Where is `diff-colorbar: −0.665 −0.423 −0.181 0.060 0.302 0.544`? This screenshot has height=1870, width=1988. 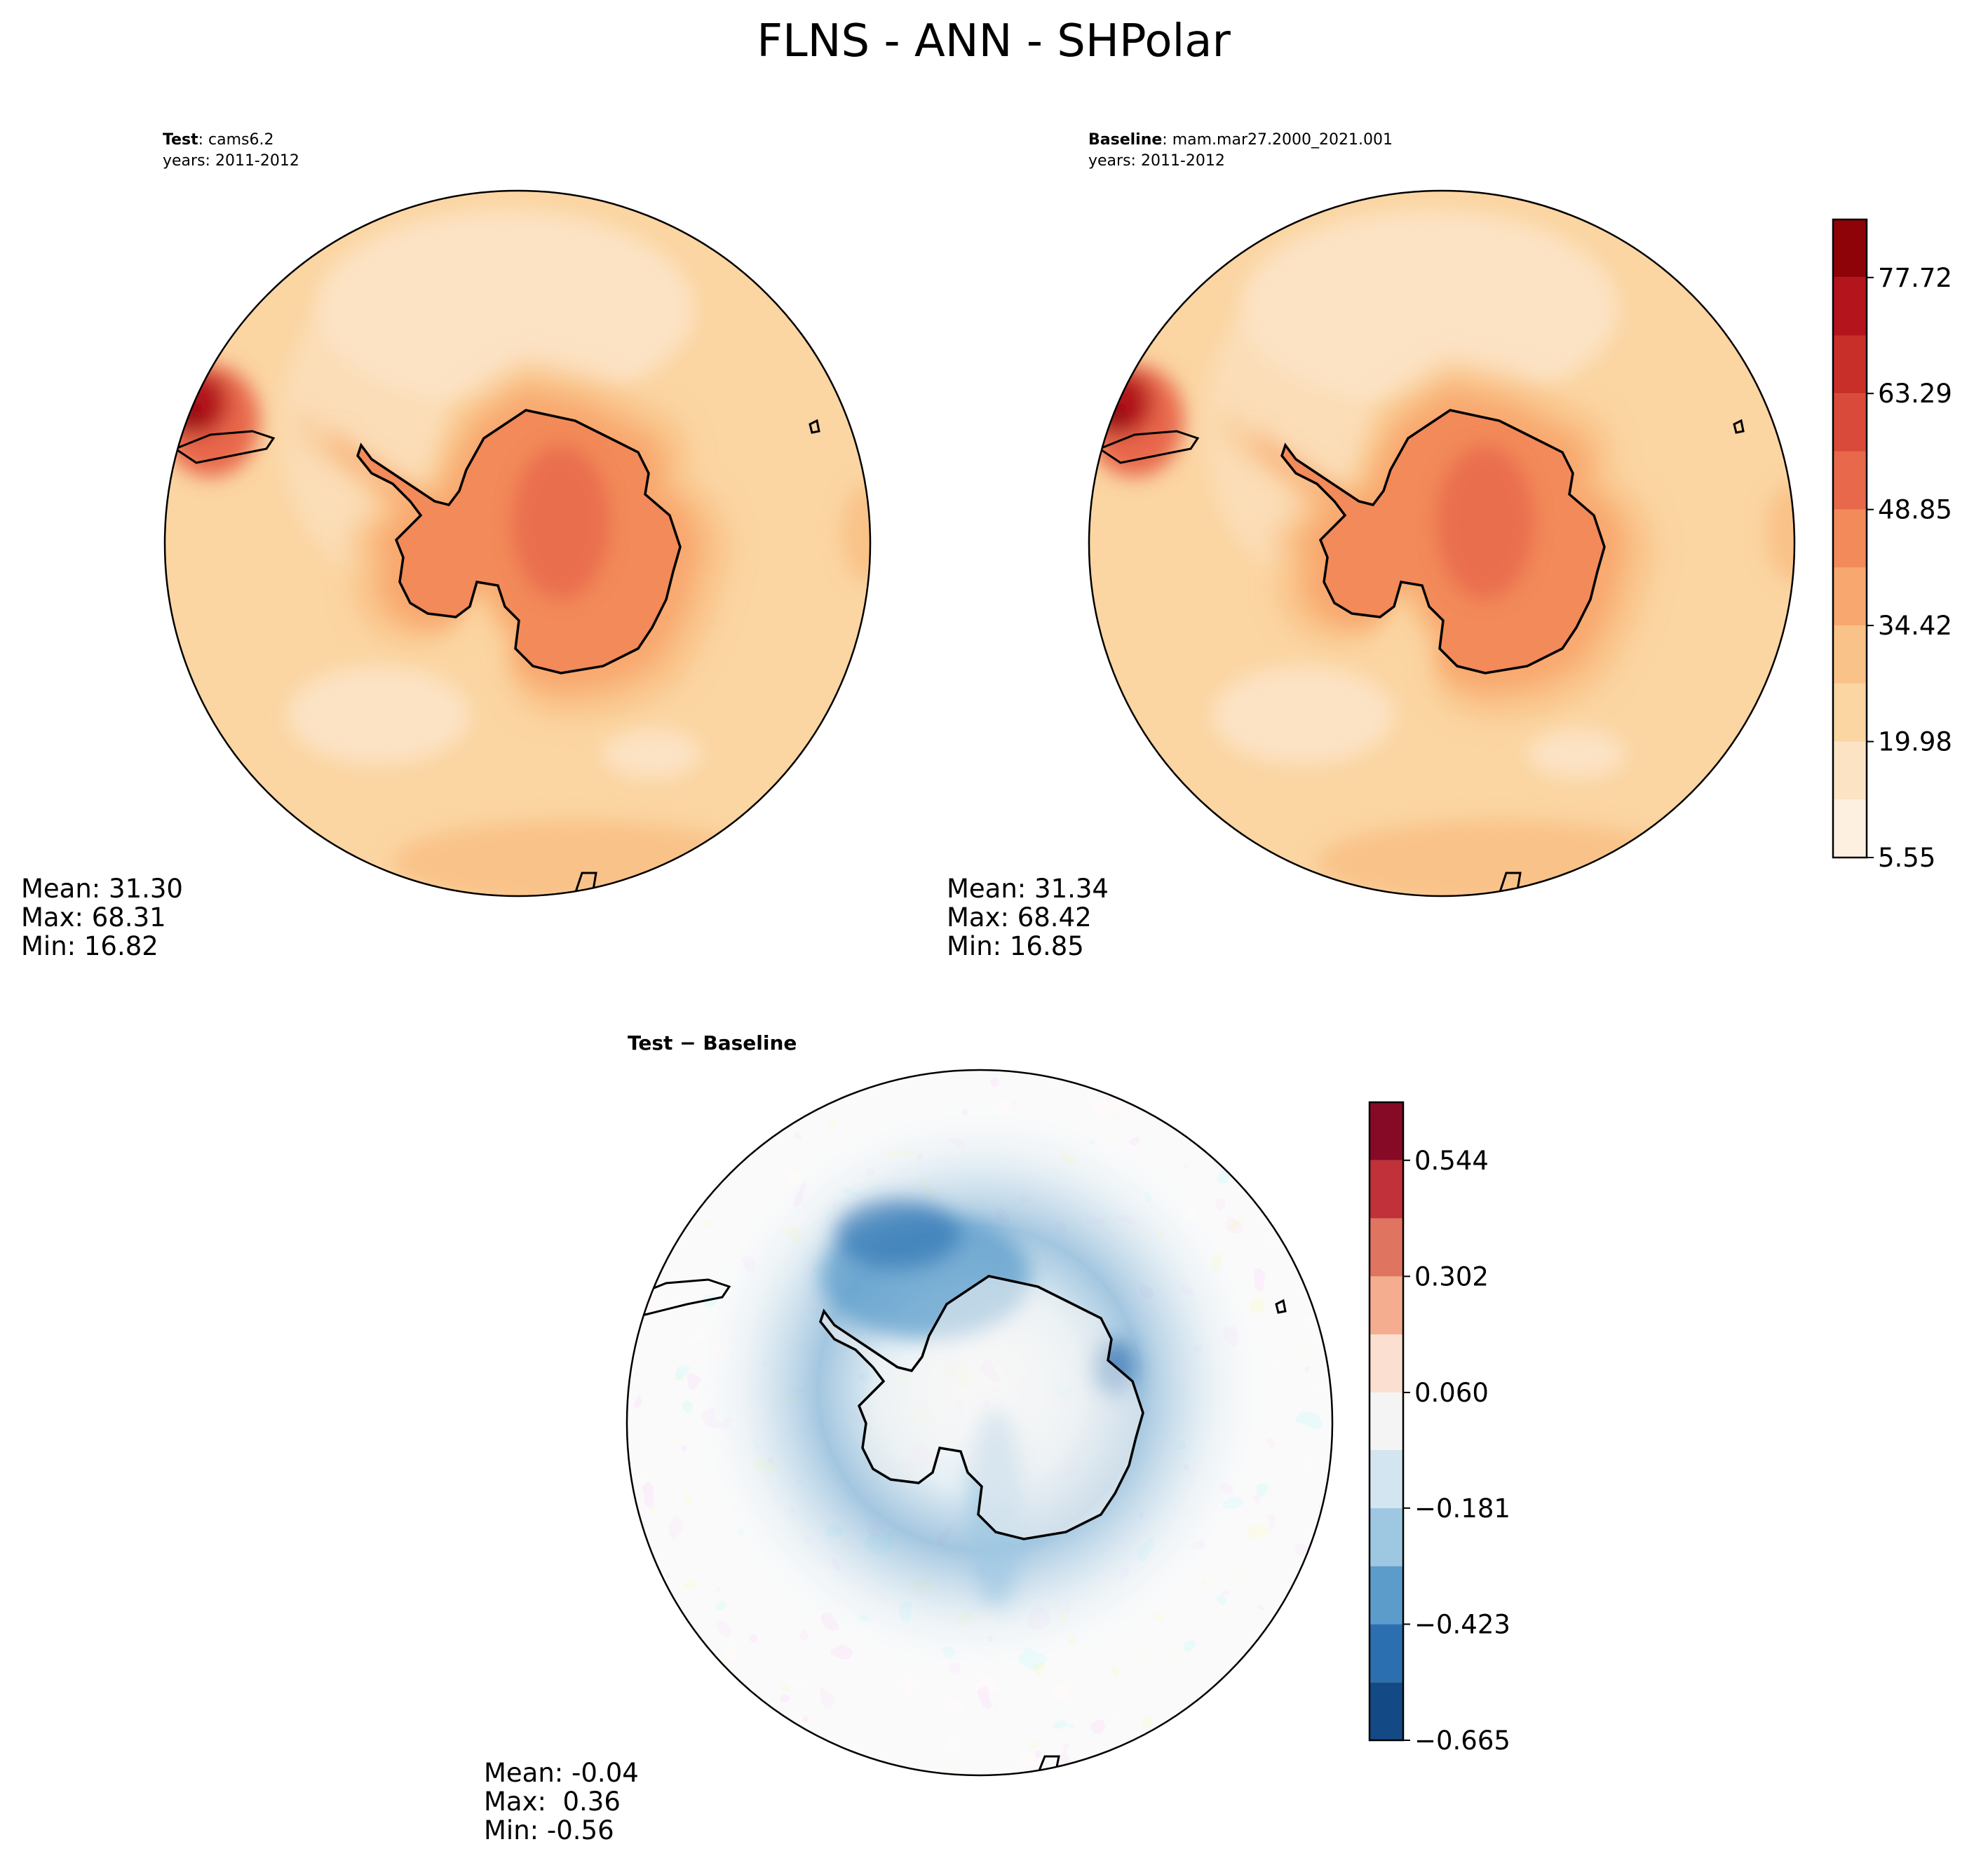
diff-colorbar: −0.665 −0.423 −0.181 0.060 0.302 0.544 is located at coordinates (1439, 1428).